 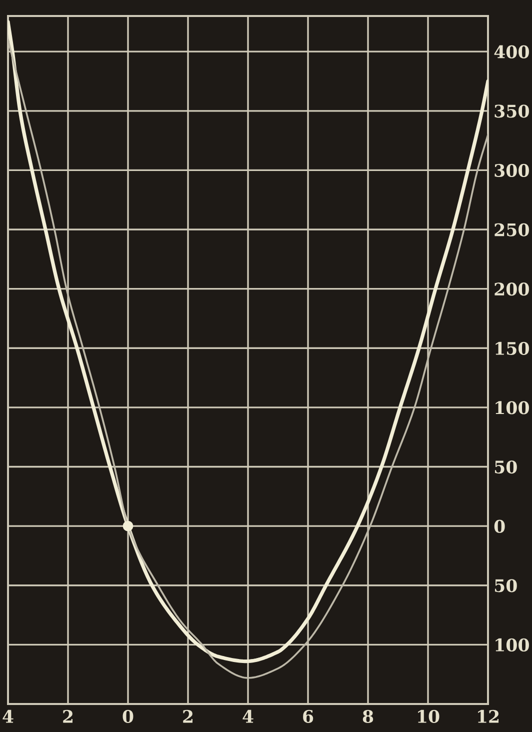 What do you see at coordinates (499, 526) in the screenshot?
I see `y-tick-label: 0` at bounding box center [499, 526].